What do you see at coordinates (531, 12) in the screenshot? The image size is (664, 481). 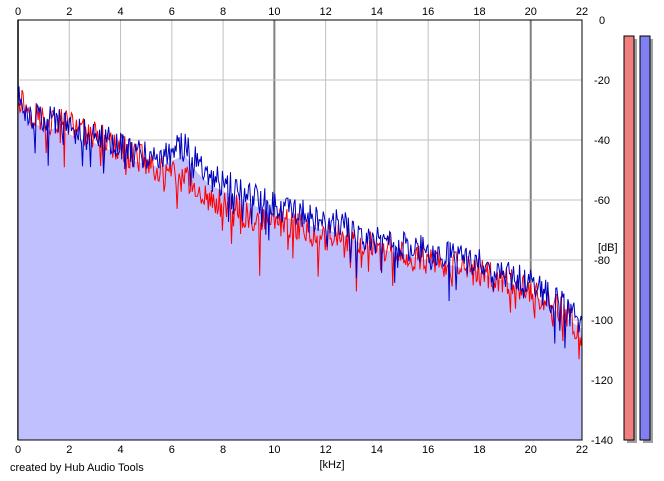 I see `x-tick-label-top: 20` at bounding box center [531, 12].